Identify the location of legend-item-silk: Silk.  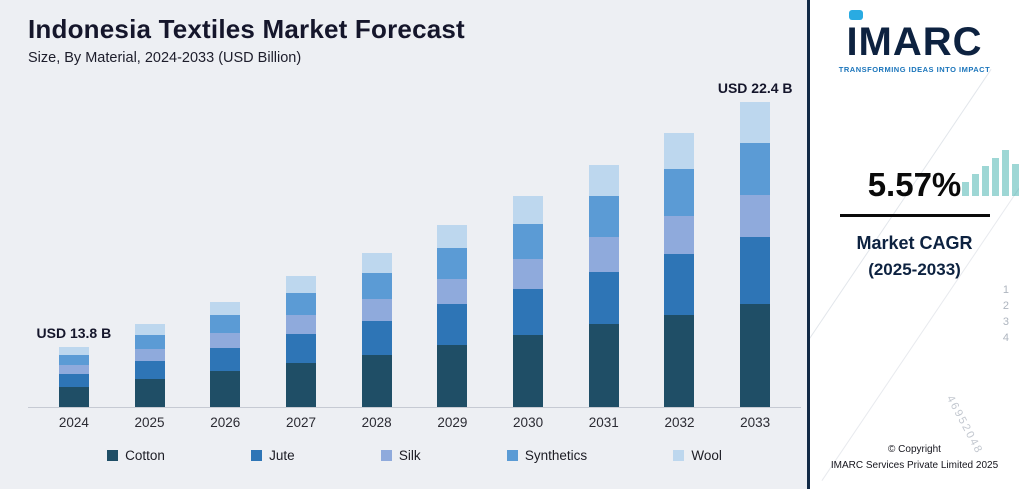
(400, 455).